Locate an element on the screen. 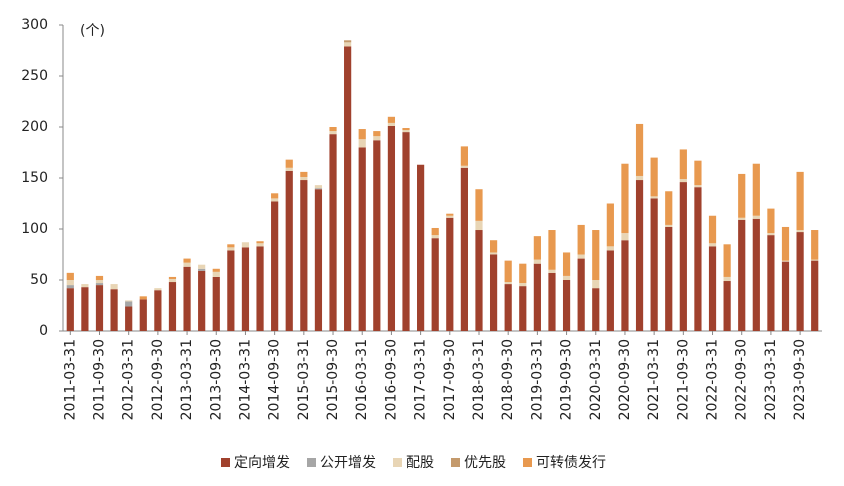 Image resolution: width=844 pixels, height=486 pixels. x-tick-label: 2012-09-30 is located at coordinates (158, 379).